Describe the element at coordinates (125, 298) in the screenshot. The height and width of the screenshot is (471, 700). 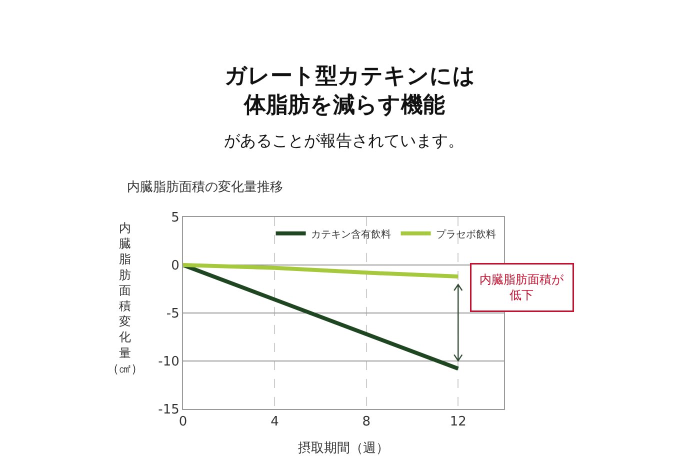
I see `text: 内臓脂肪面積変化量（㎠）` at that location.